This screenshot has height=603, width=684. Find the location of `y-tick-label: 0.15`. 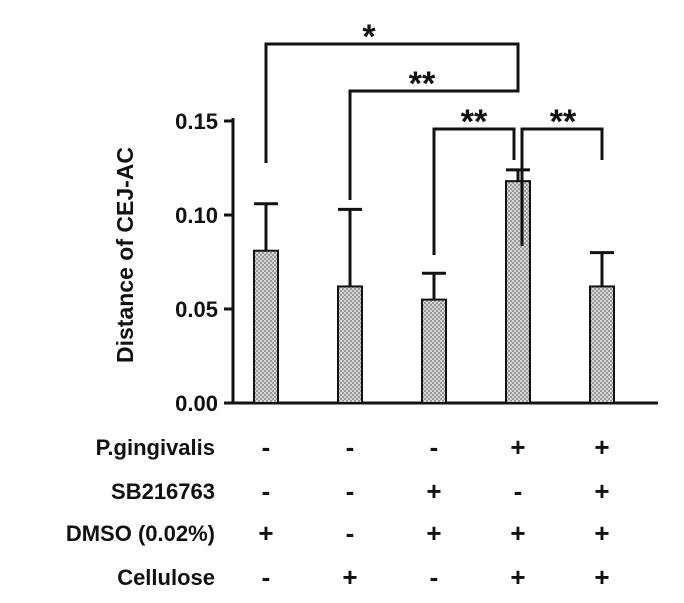

y-tick-label: 0.15 is located at coordinates (196, 121).